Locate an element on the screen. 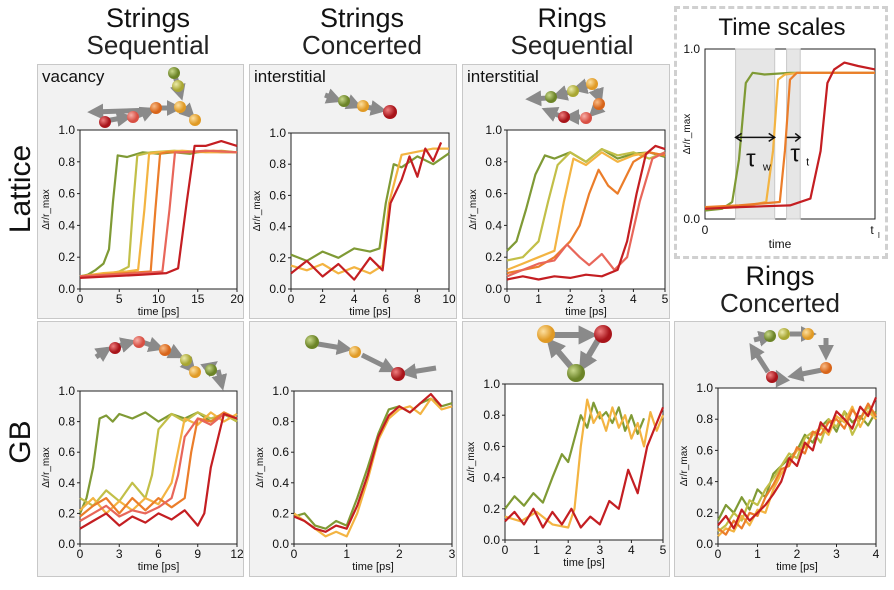  header-rings-concerted: Rings Concerted is located at coordinates (780, 290).